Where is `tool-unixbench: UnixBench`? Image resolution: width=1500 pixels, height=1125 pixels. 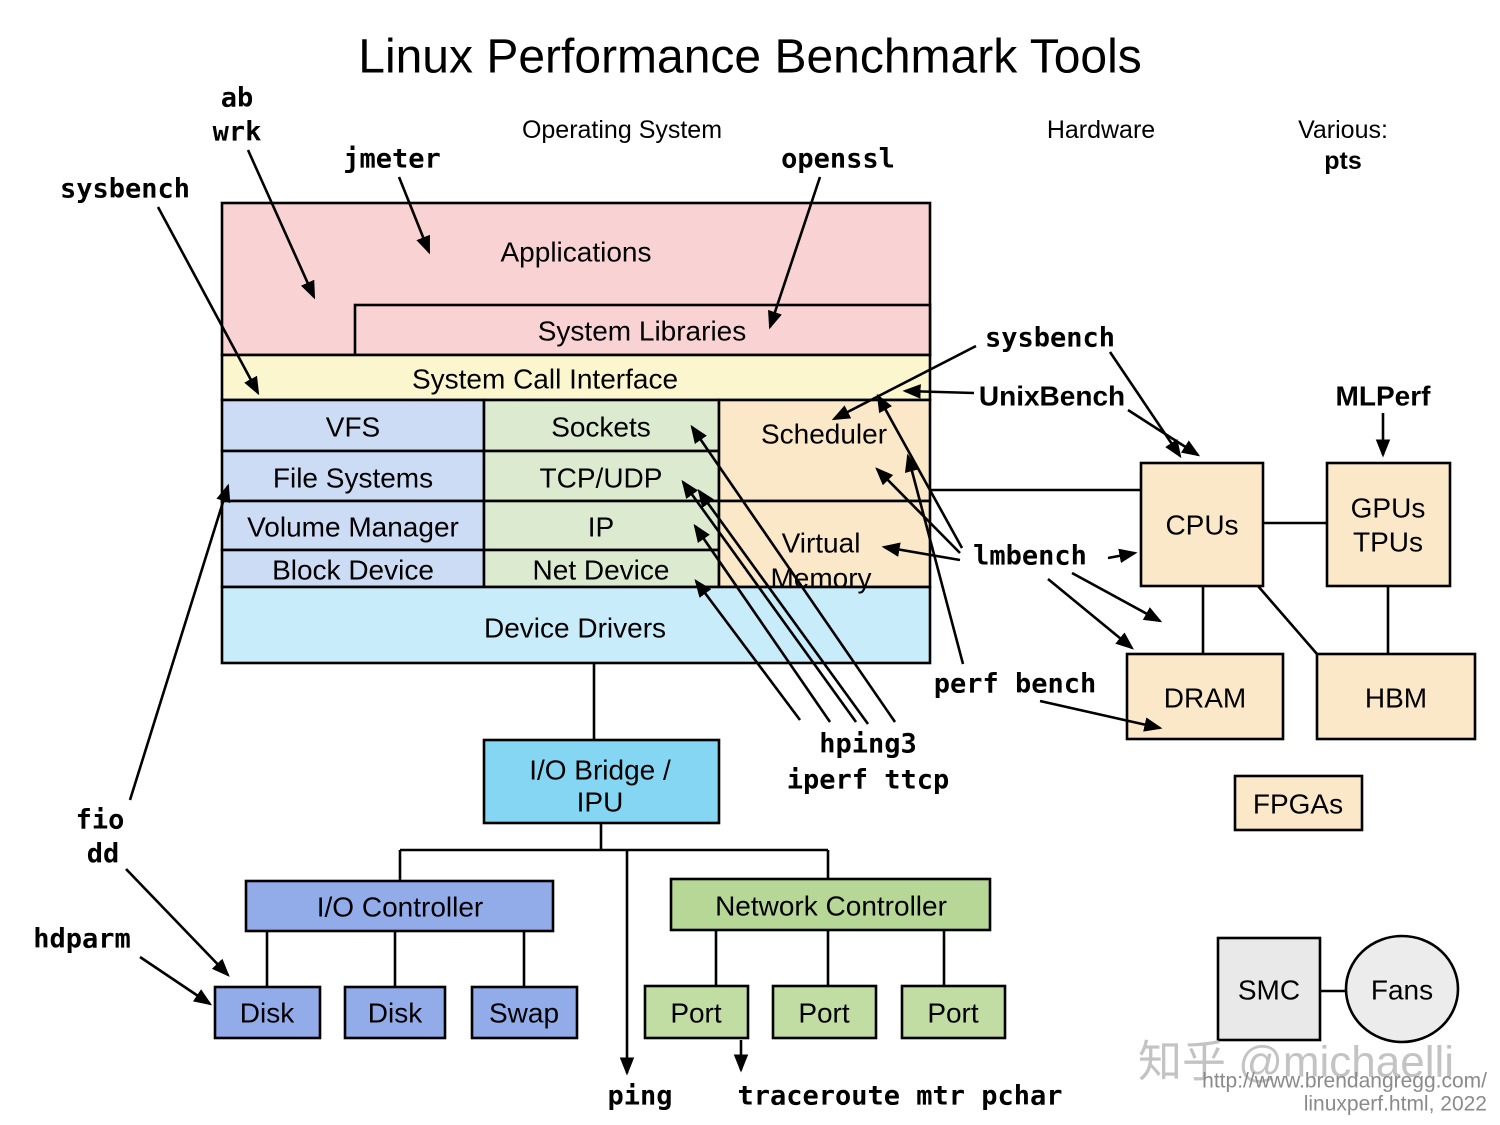
tool-unixbench: UnixBench is located at coordinates (1052, 396).